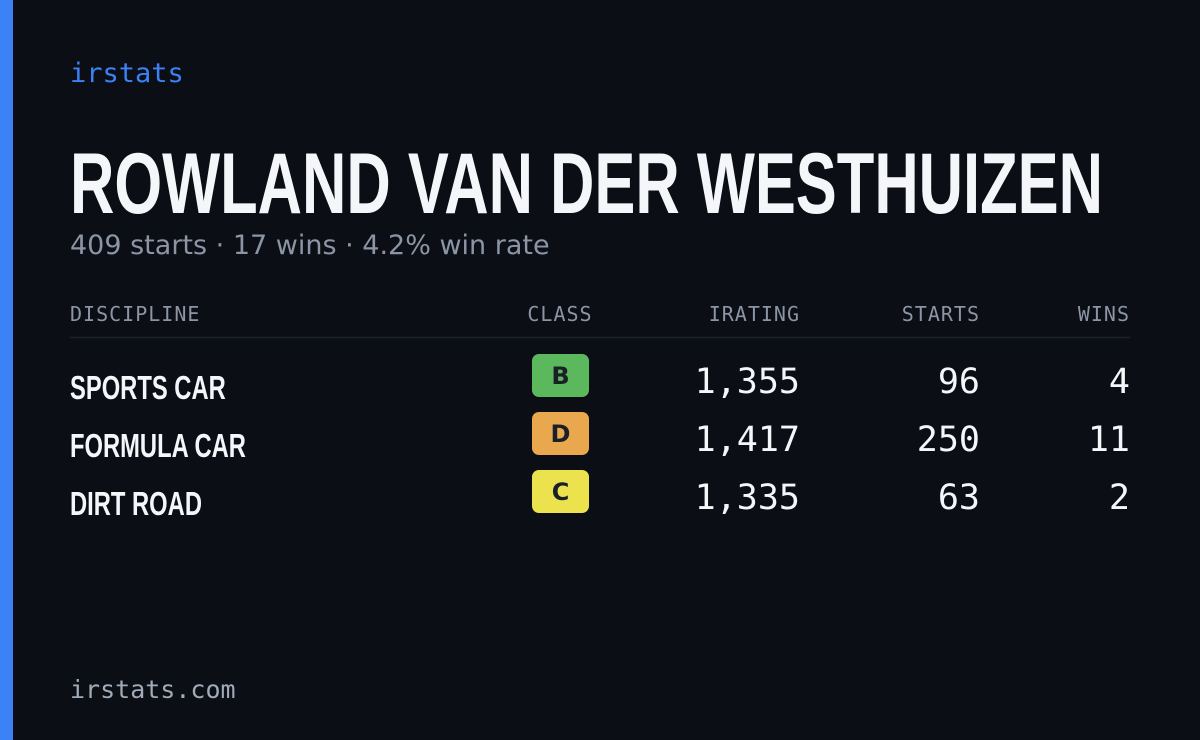 The width and height of the screenshot is (1200, 740). I want to click on column-header: IRATING, so click(754, 314).